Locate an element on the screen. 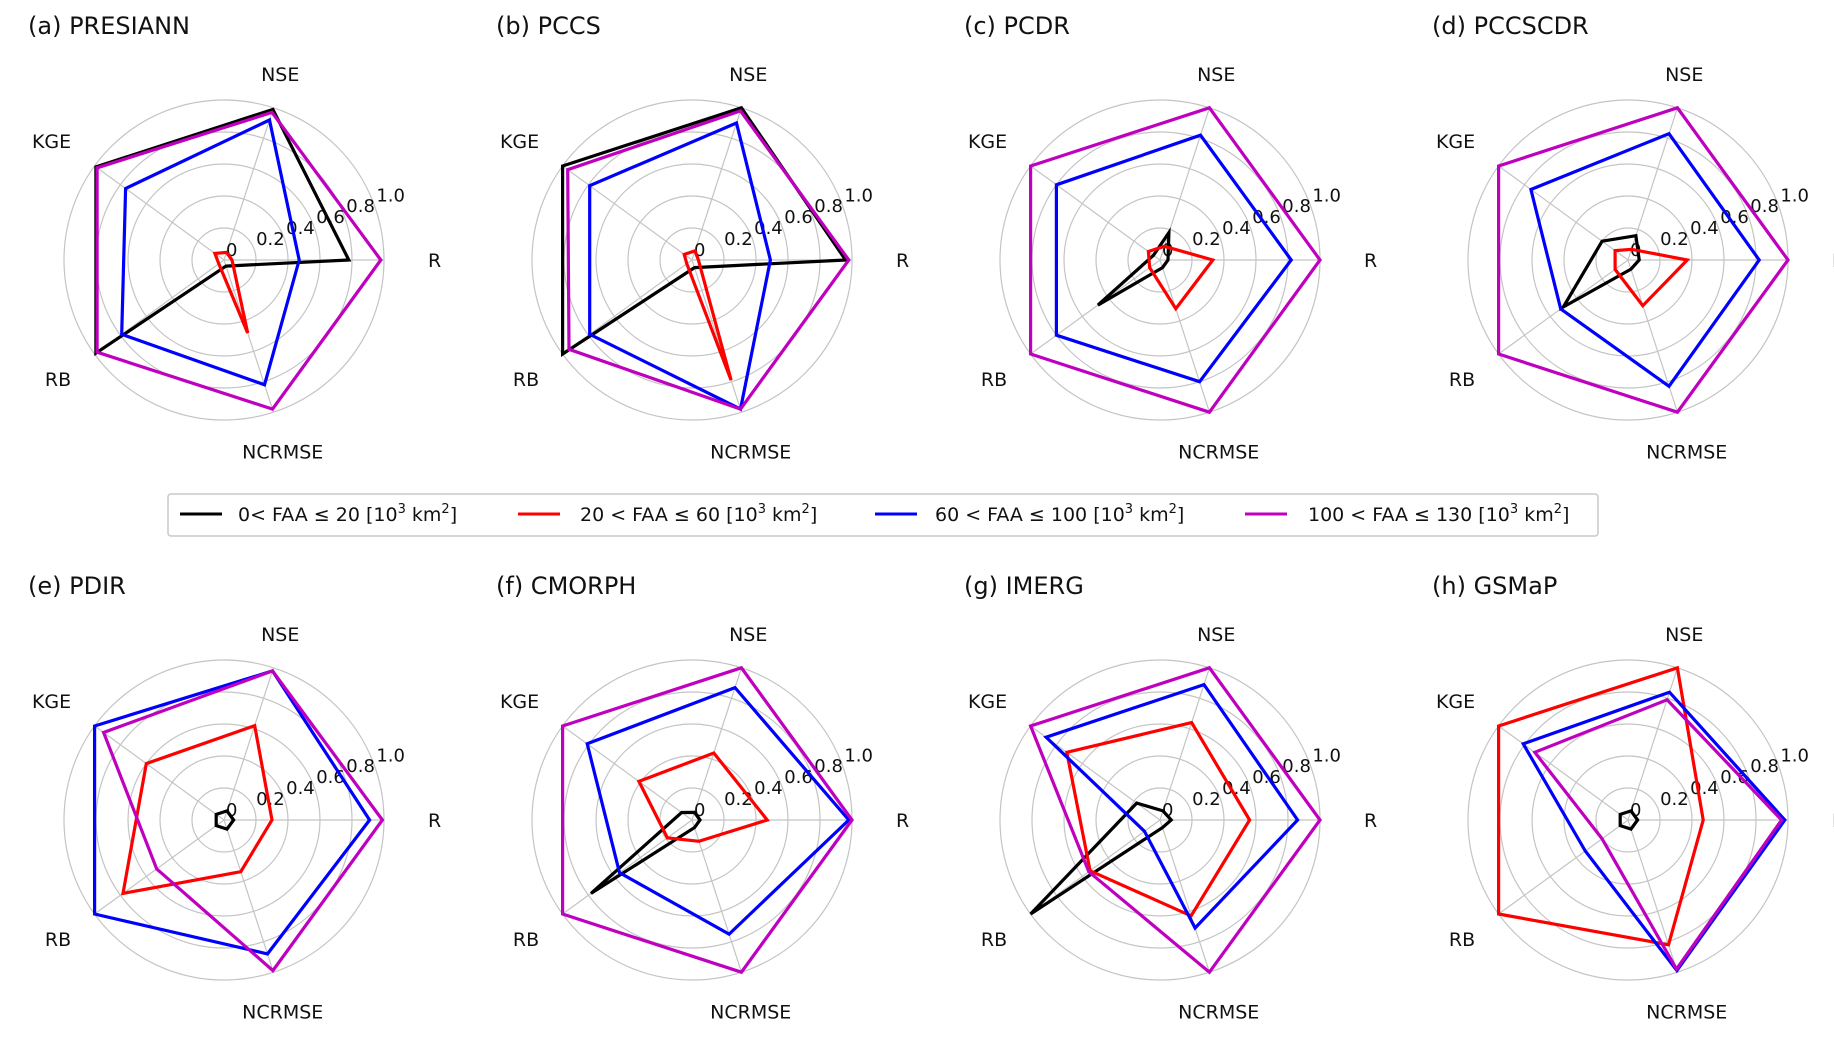 This screenshot has width=1834, height=1043. legend-entry-20-60: 20 < FAA ≤ 60 [103 km2] is located at coordinates (667, 514).